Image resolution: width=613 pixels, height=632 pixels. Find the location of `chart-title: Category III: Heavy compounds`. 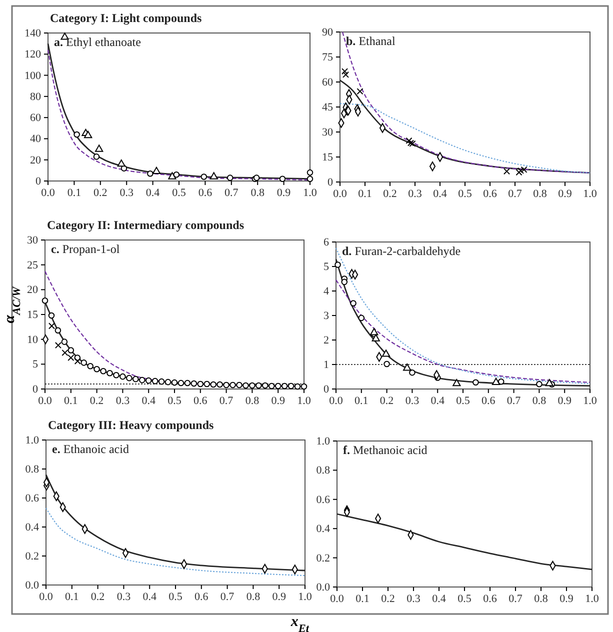

chart-title: Category III: Heavy compounds is located at coordinates (131, 425).